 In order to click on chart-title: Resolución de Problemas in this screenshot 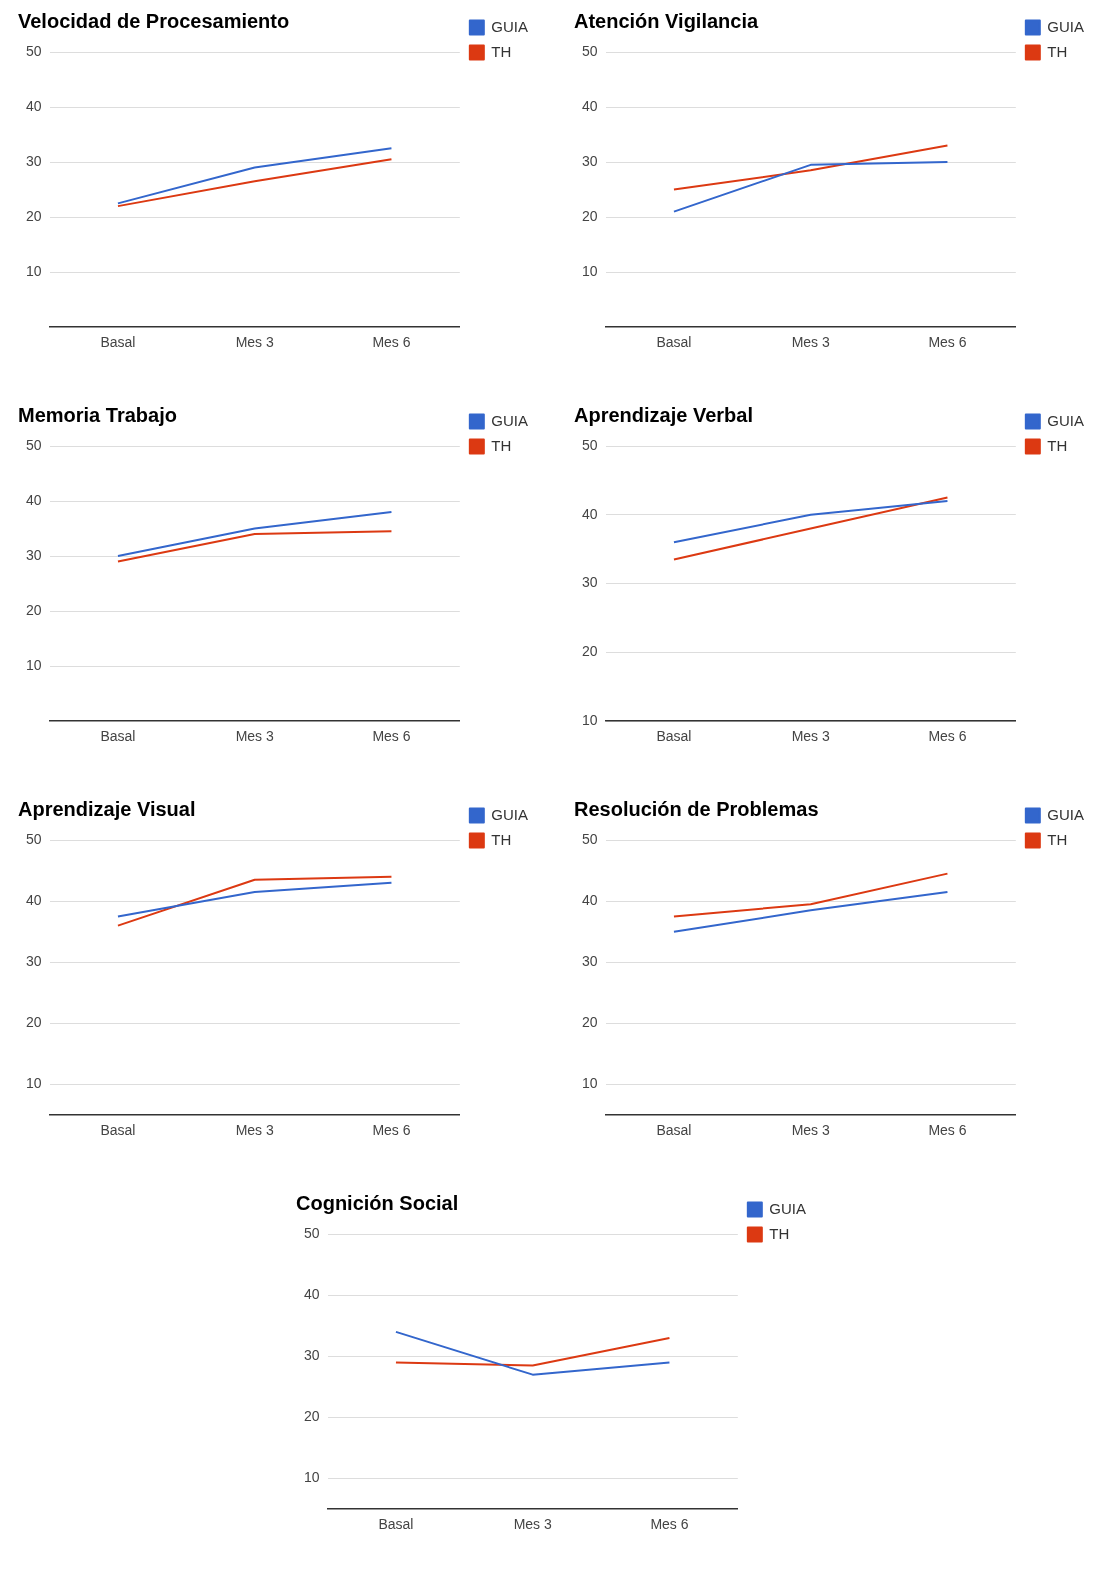, I will do `click(696, 808)`.